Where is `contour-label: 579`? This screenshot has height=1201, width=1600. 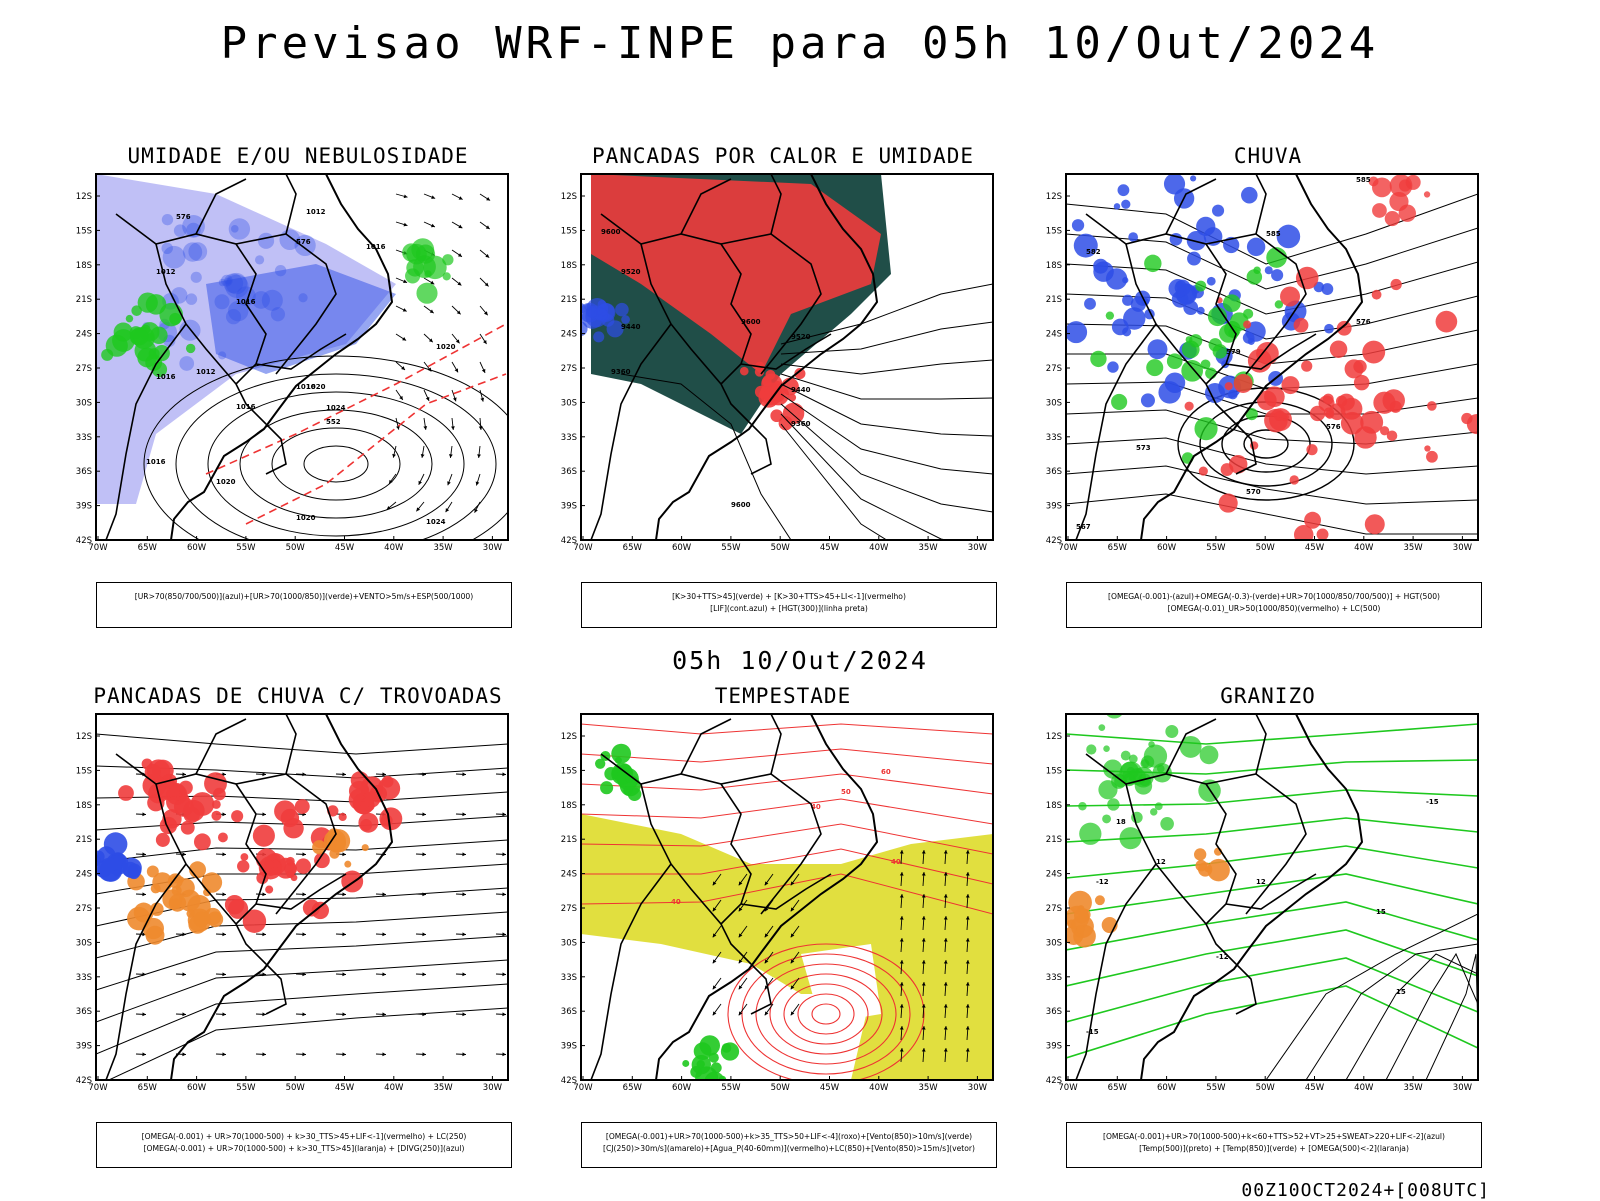
contour-label: 579 is located at coordinates (1233, 352).